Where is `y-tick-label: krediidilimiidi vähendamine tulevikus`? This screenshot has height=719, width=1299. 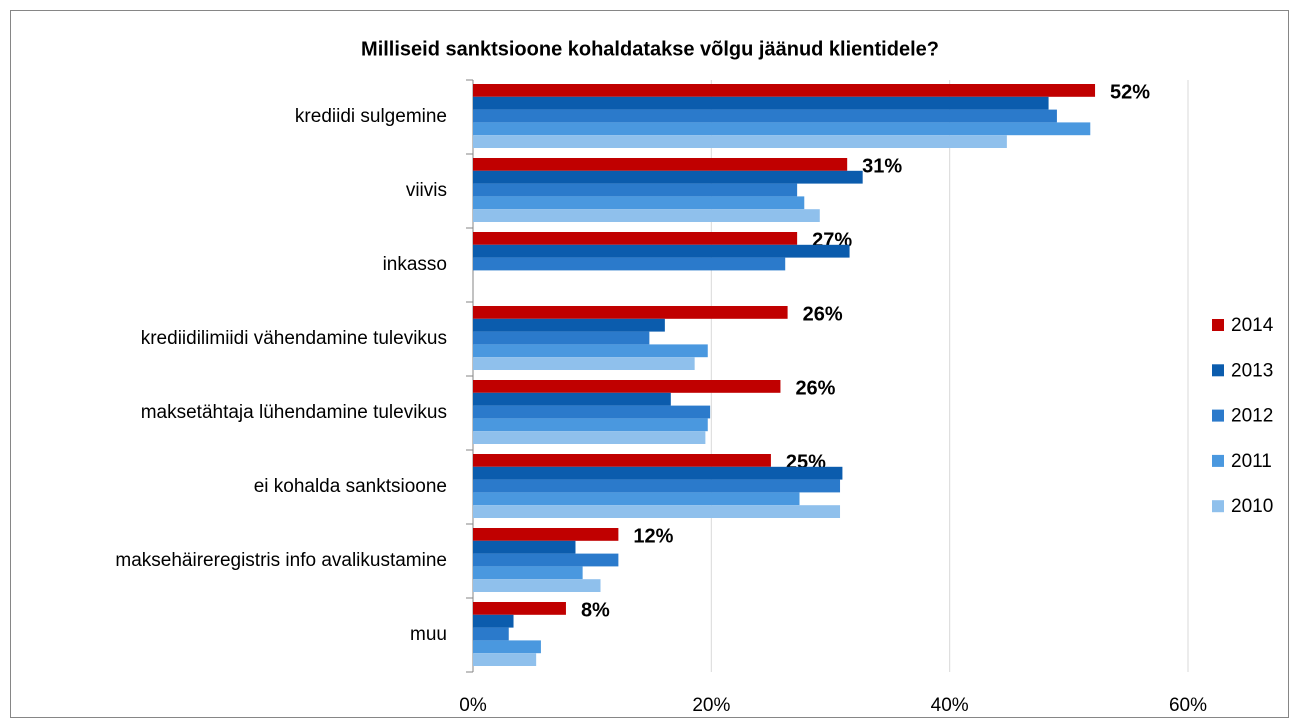
y-tick-label: krediidilimiidi vähendamine tulevikus is located at coordinates (294, 338).